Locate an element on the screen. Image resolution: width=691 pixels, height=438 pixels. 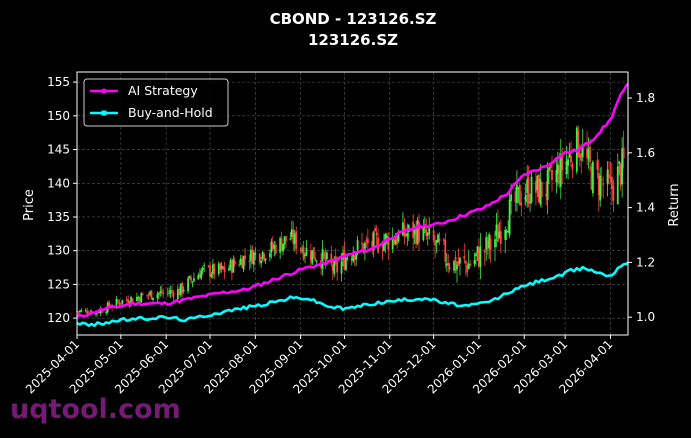
y-right-tick-label-4: 1.8 is located at coordinates (645, 98).